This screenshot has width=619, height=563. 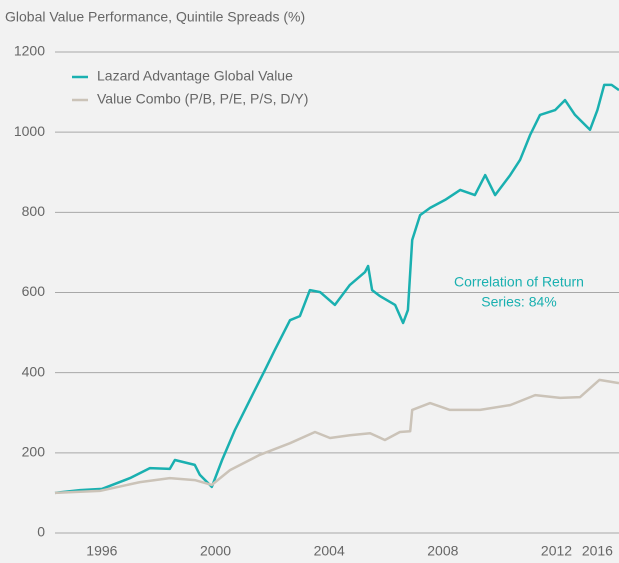 What do you see at coordinates (34, 371) in the screenshot?
I see `y-tick-label: 400` at bounding box center [34, 371].